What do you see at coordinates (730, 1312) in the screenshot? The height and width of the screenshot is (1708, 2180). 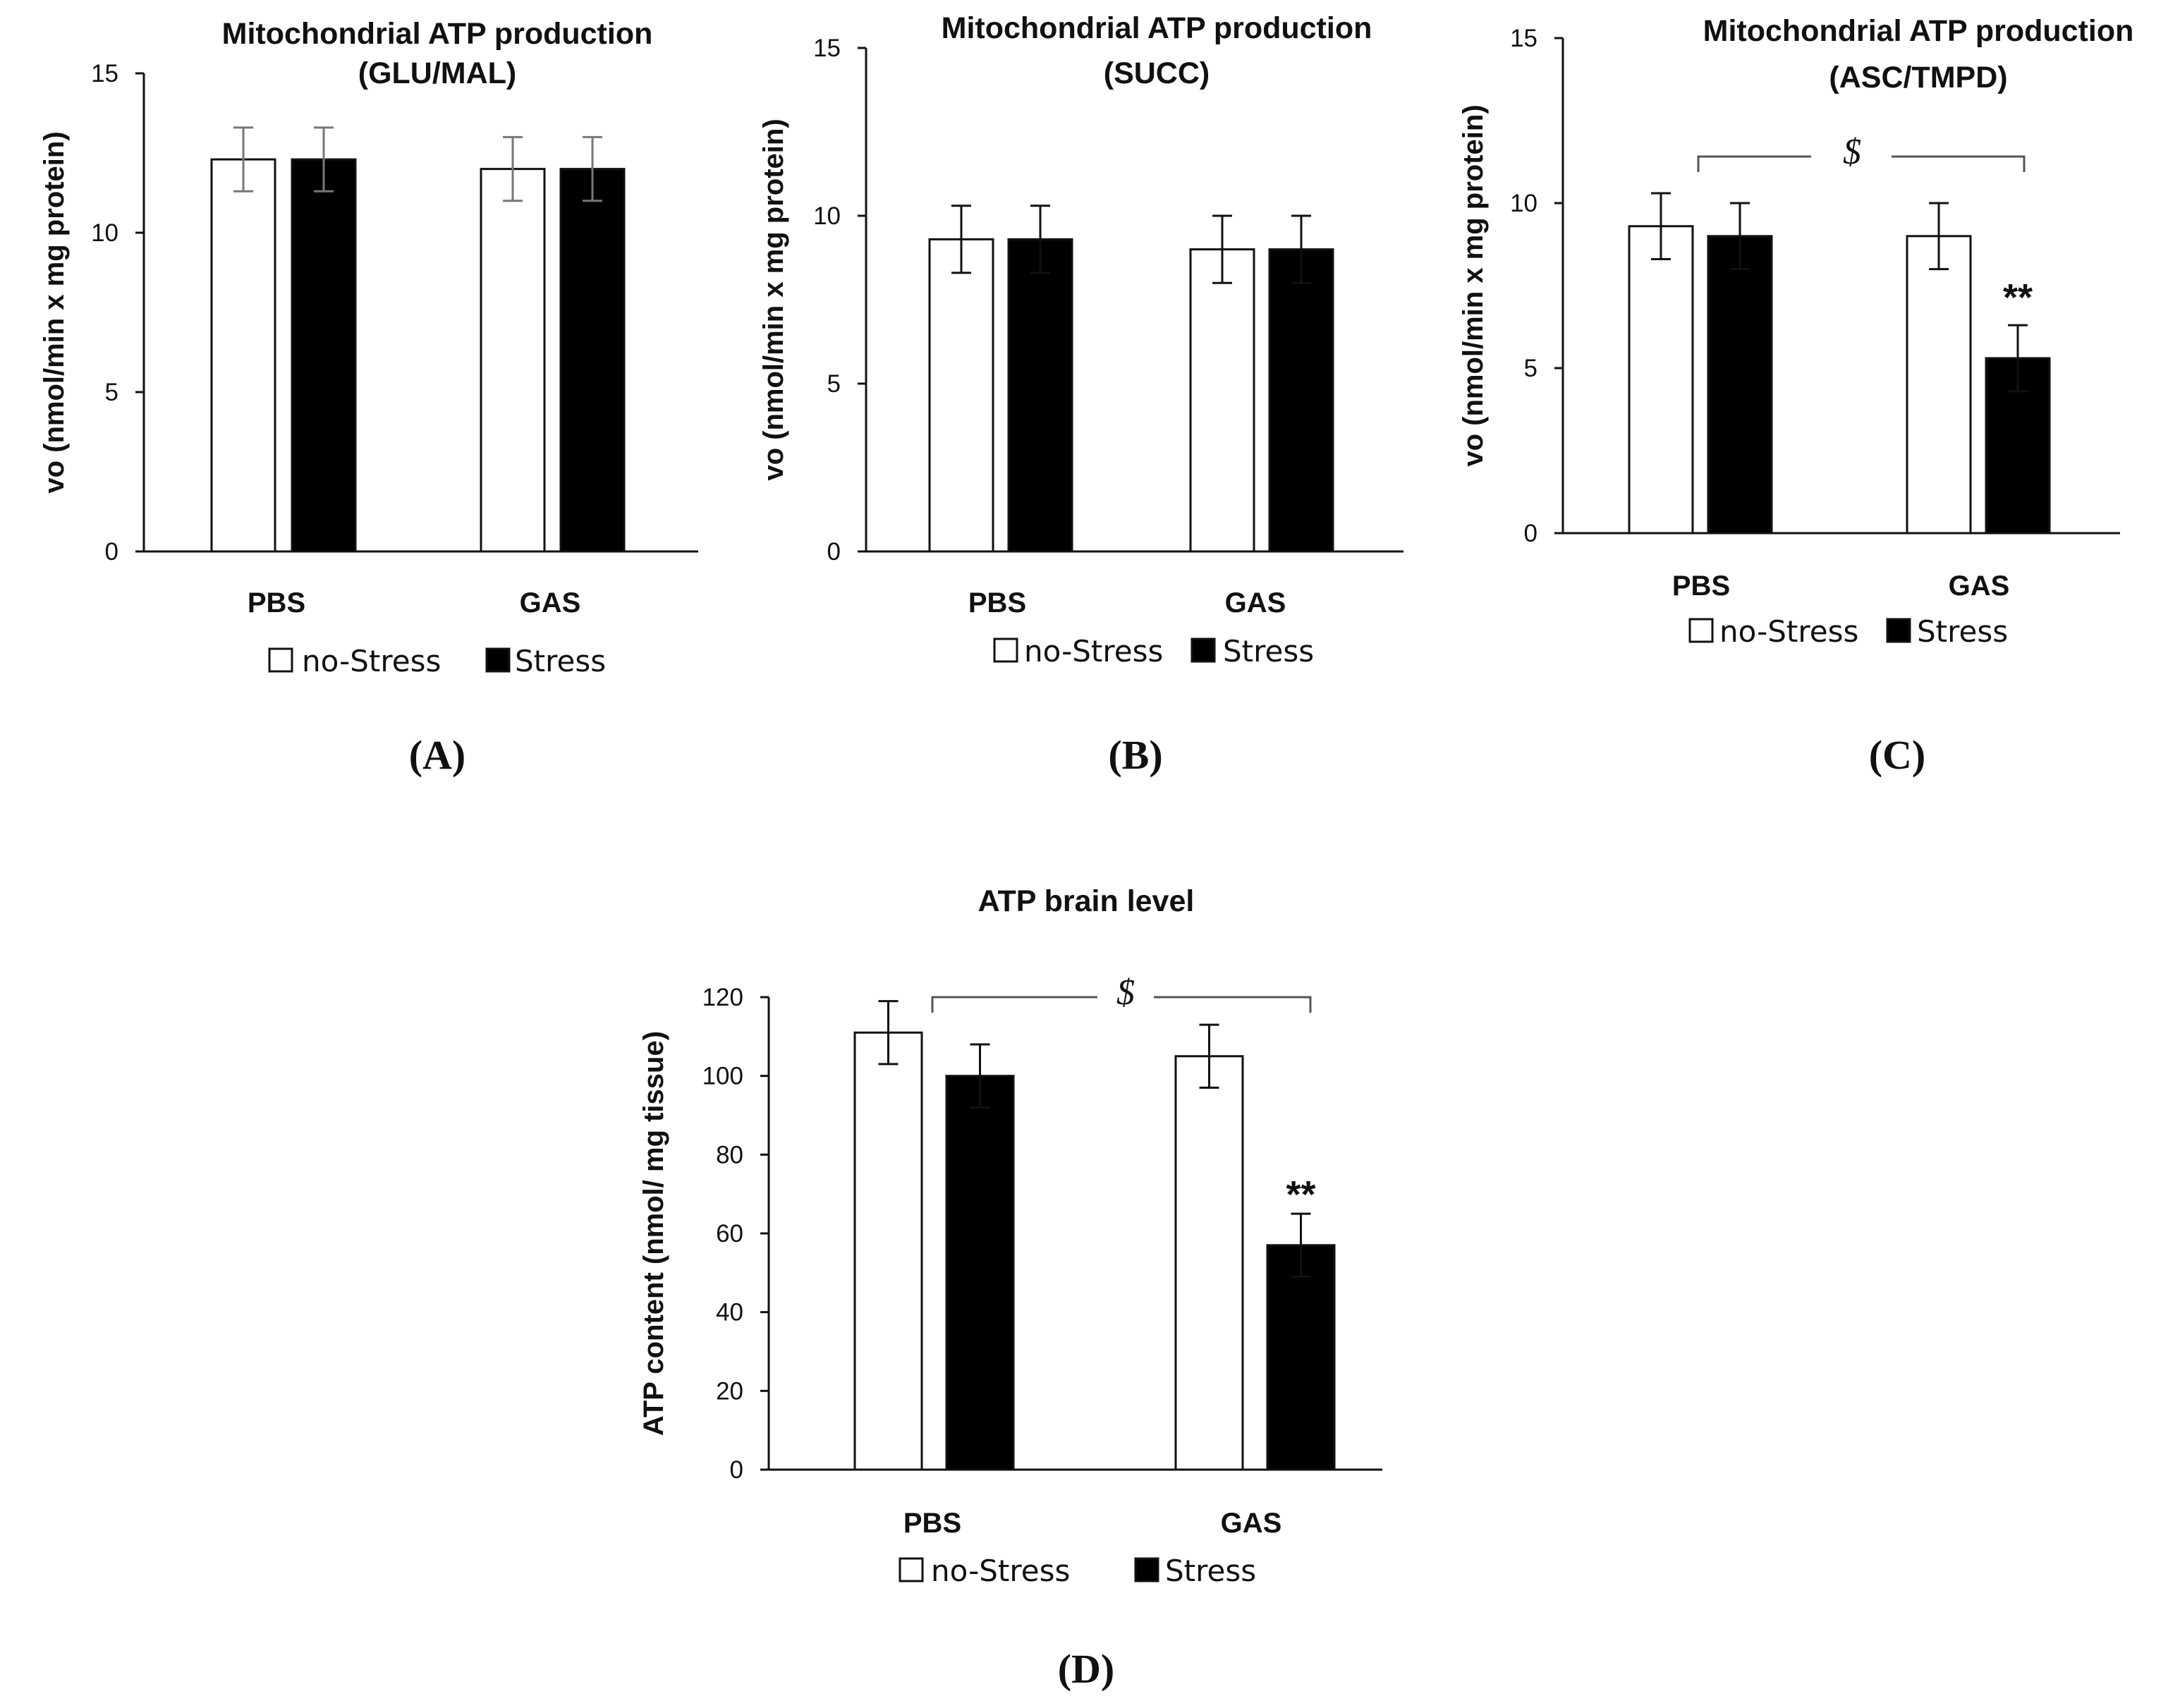 I see `y-tick-label: 40` at bounding box center [730, 1312].